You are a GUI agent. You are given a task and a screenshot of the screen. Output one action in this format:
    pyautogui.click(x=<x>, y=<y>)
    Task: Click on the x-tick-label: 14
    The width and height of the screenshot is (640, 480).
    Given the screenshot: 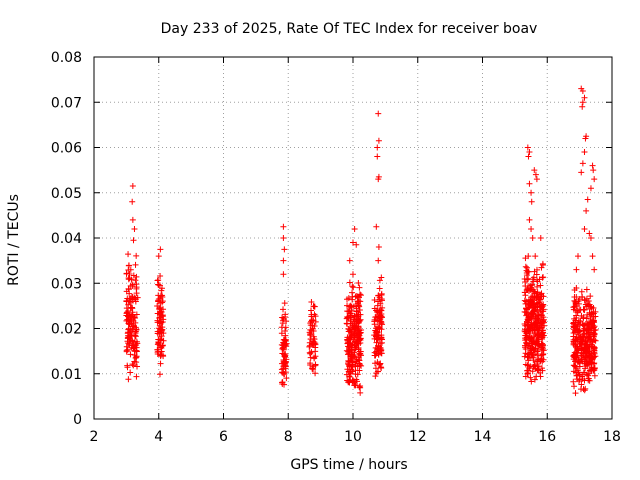 What is the action you would take?
    pyautogui.click(x=483, y=437)
    